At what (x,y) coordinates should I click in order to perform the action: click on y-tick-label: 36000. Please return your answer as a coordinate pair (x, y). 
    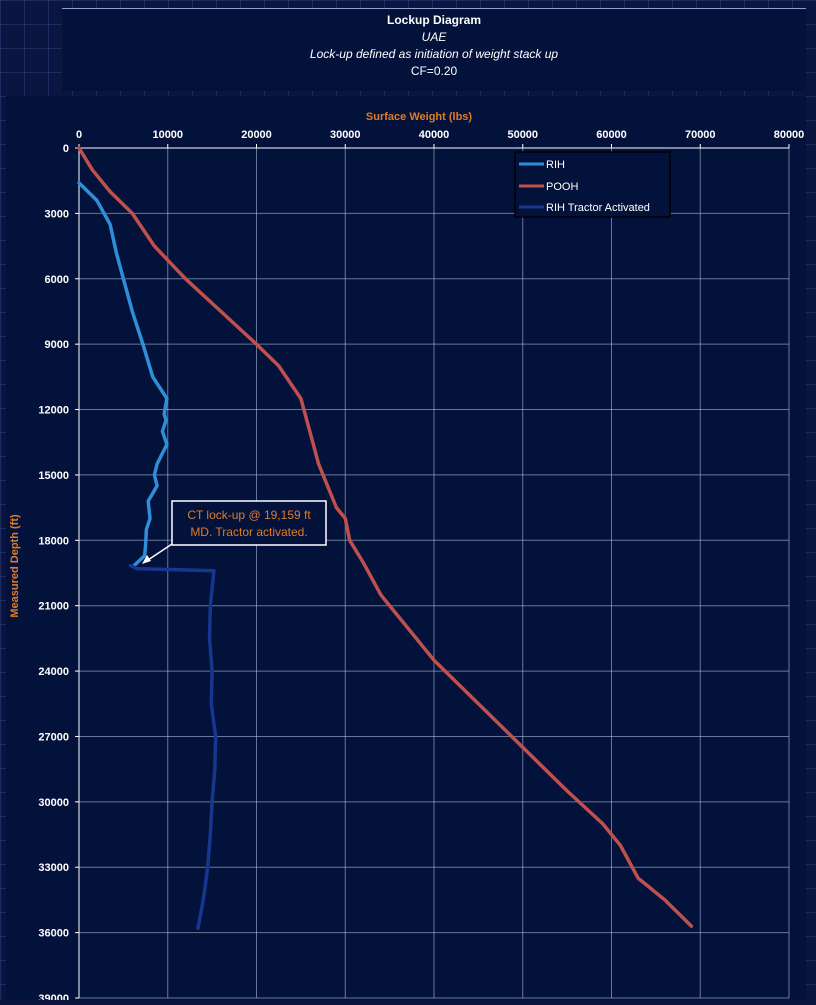
    Looking at the image, I should click on (53, 934).